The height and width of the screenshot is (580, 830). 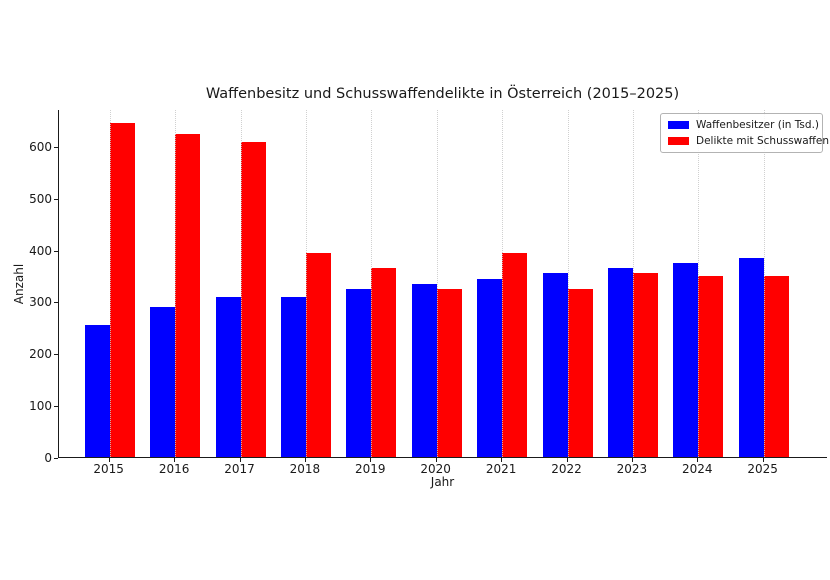 I want to click on y-tick-label: 600, so click(x=40, y=147).